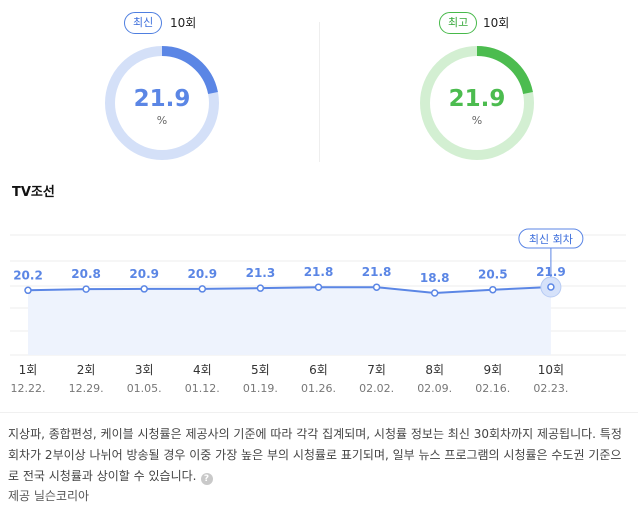  I want to click on channel-title: TV조선, so click(33, 192).